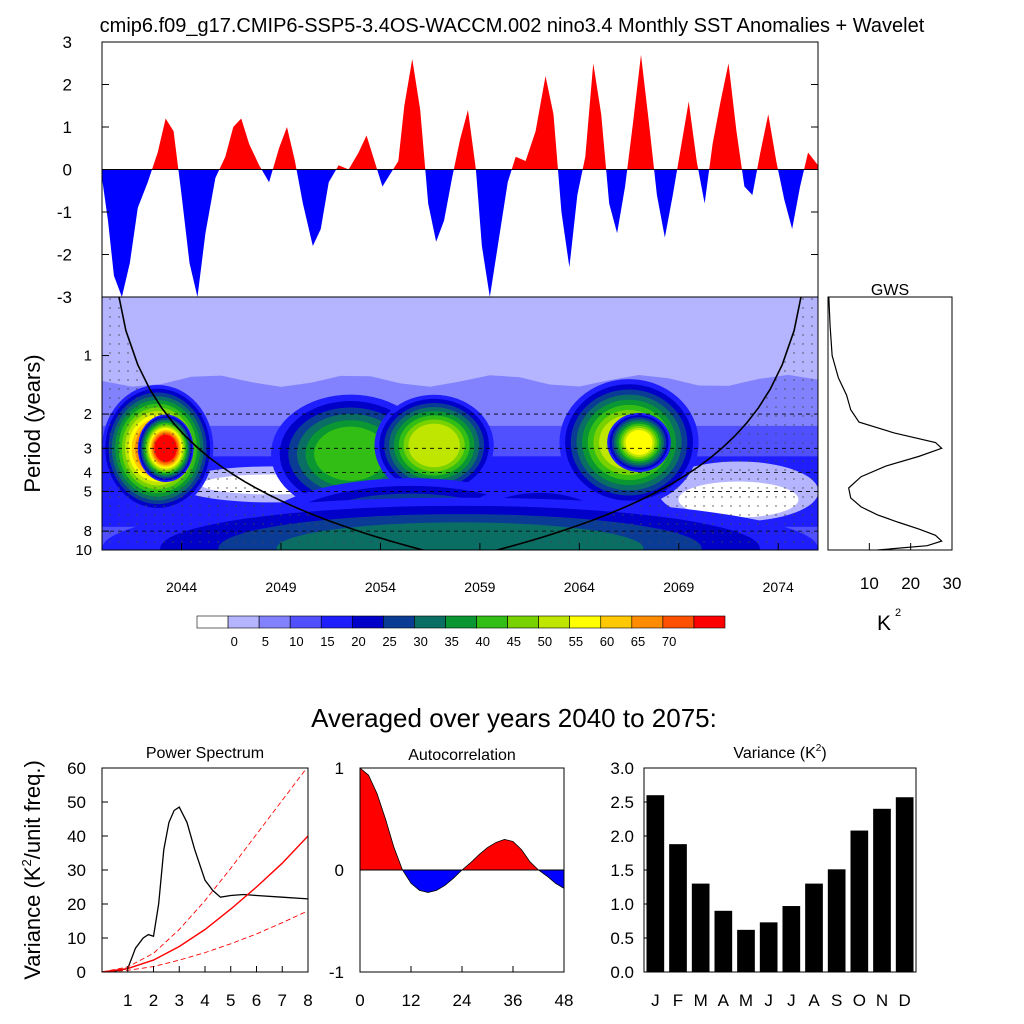  What do you see at coordinates (622, 938) in the screenshot?
I see `variance-ytick-label: 0.5` at bounding box center [622, 938].